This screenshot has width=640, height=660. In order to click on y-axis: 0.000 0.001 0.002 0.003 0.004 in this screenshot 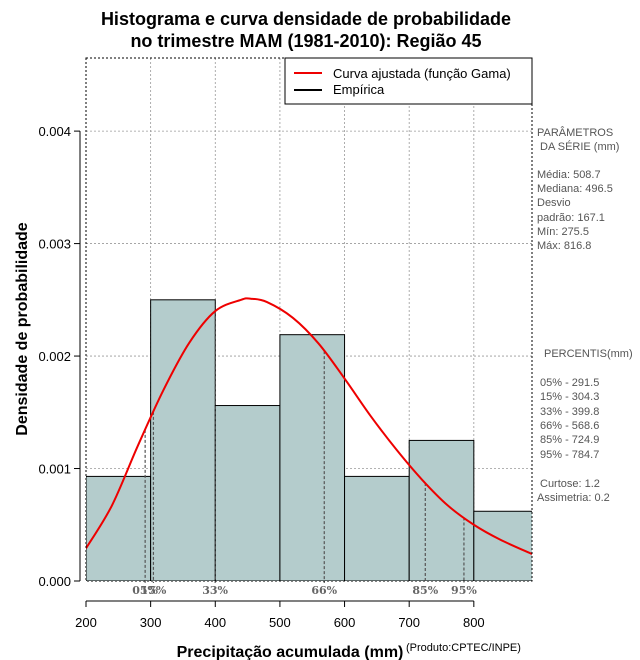, I will do `click(59, 356)`.